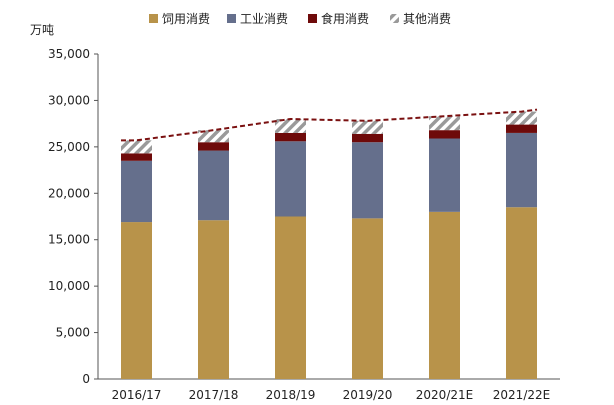  Describe the element at coordinates (444, 395) in the screenshot. I see `x-tick-label: 2020/21E` at that location.